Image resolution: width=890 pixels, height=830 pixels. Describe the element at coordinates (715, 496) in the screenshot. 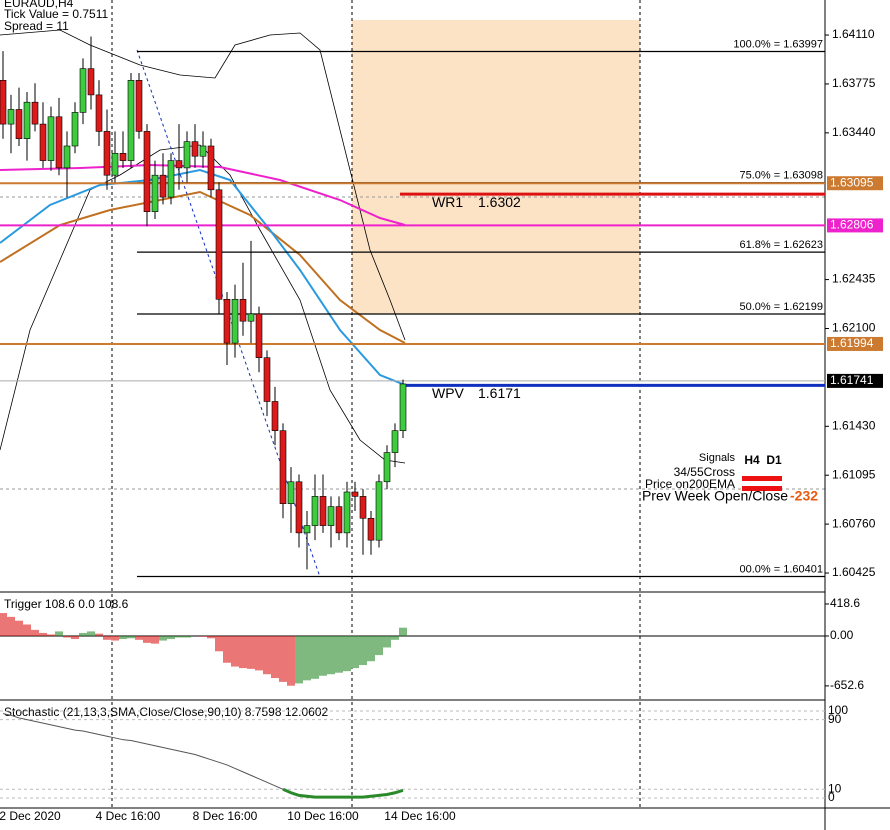

I see `prev-week-label: Prev Week Open/Close` at that location.